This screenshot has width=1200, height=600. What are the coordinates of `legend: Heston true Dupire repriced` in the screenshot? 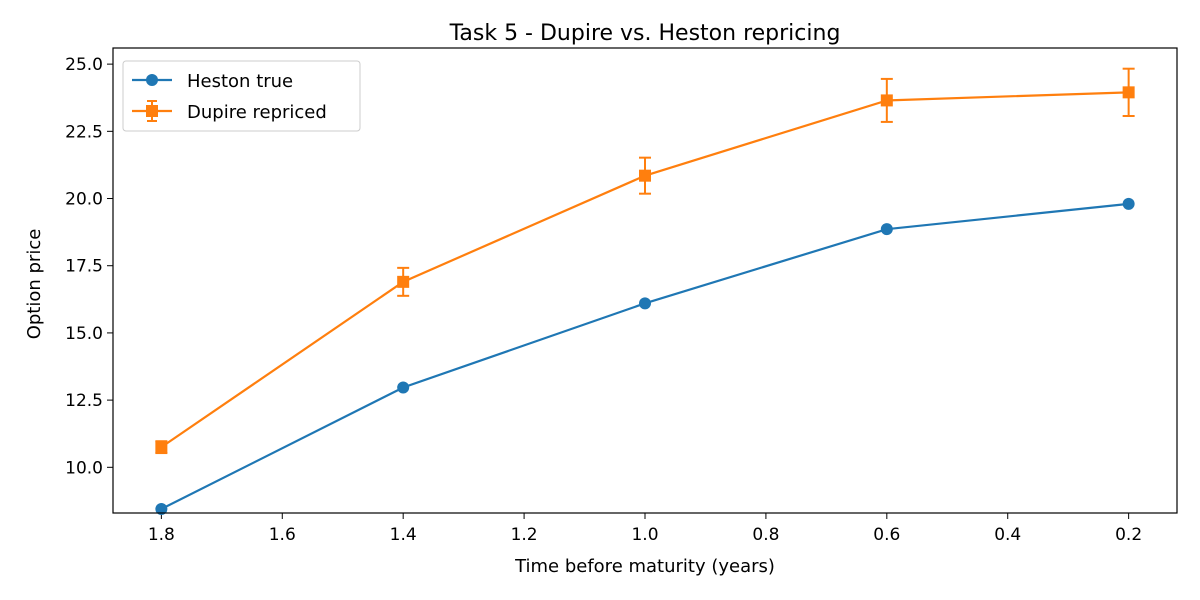 It's located at (241, 96).